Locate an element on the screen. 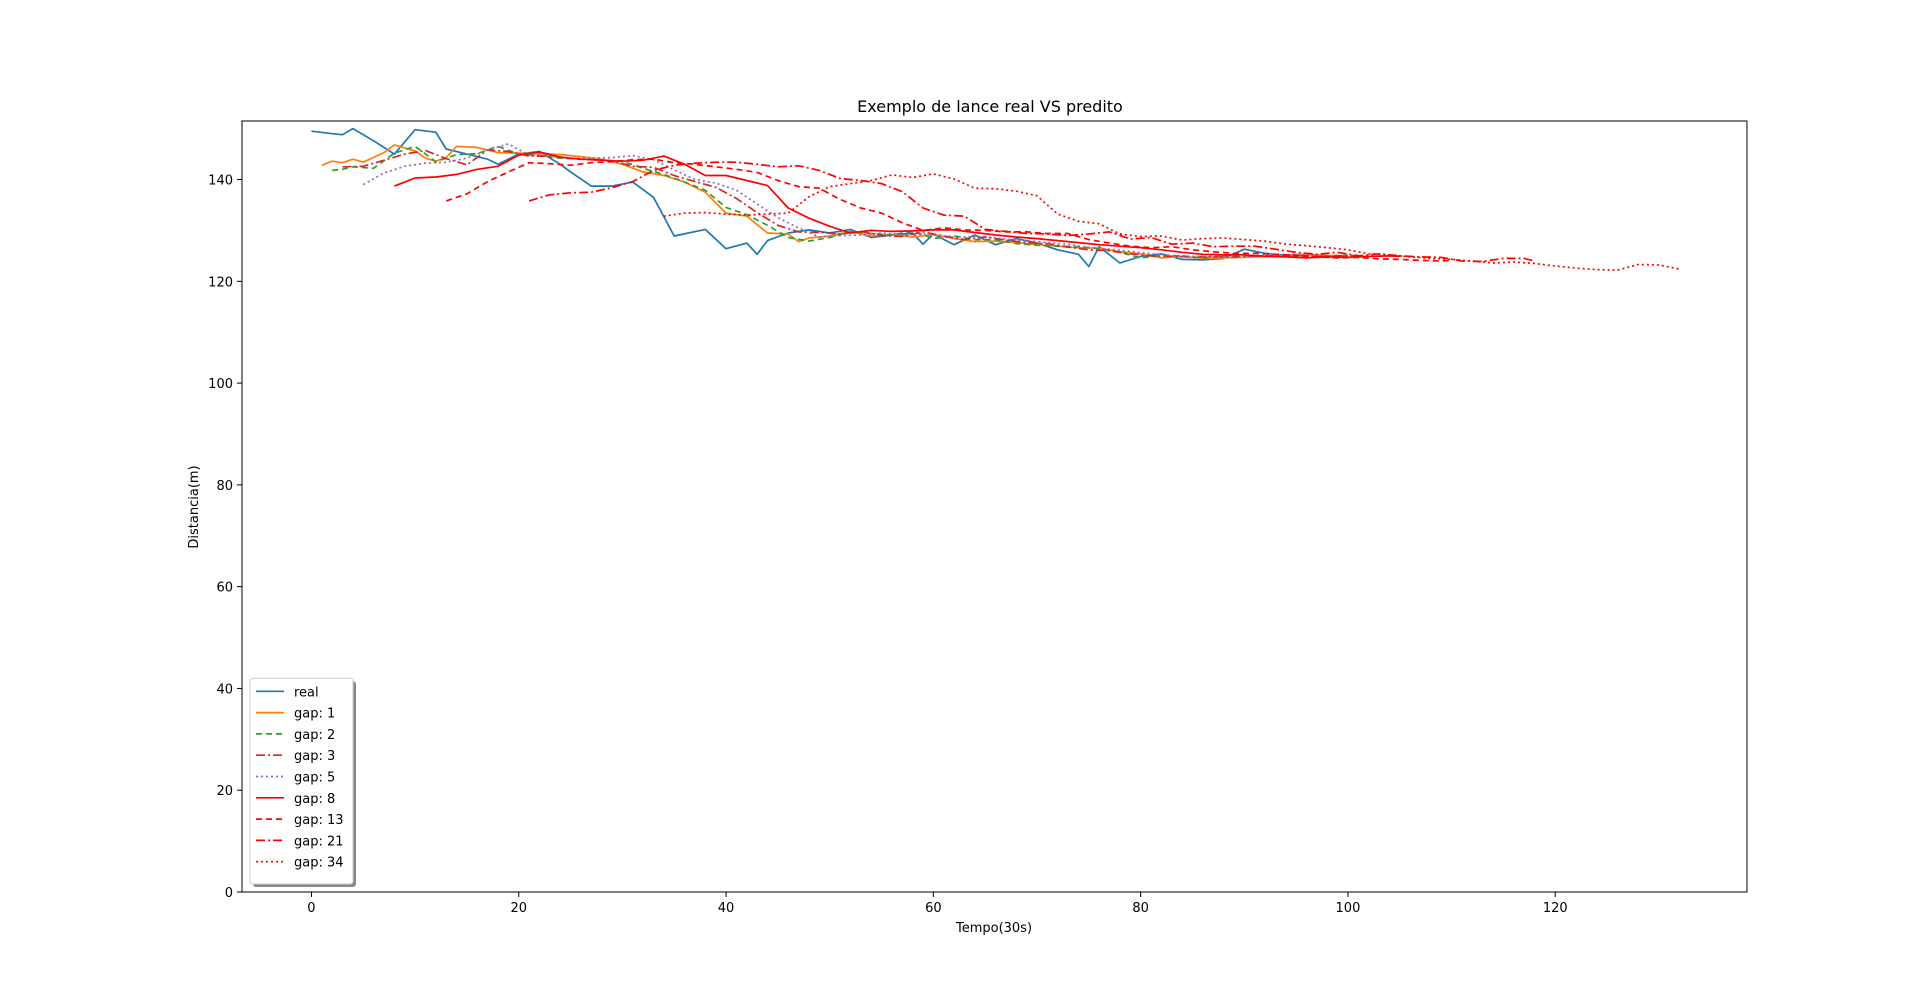 The width and height of the screenshot is (1920, 991). chart-title: Exemplo de lance real VS predito is located at coordinates (990, 106).